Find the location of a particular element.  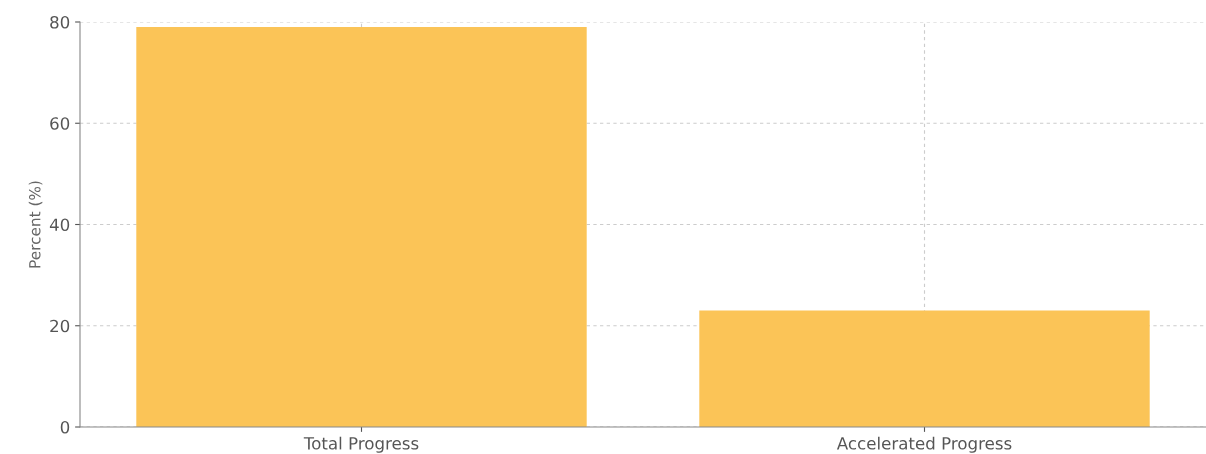

y-tick-label: 60 is located at coordinates (60, 123).